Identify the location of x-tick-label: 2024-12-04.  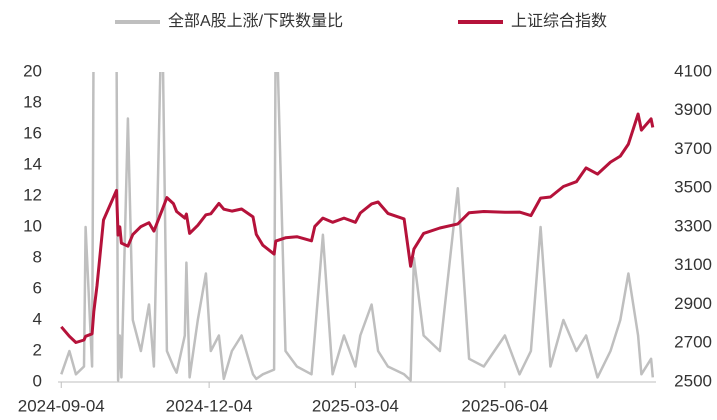
(209, 405).